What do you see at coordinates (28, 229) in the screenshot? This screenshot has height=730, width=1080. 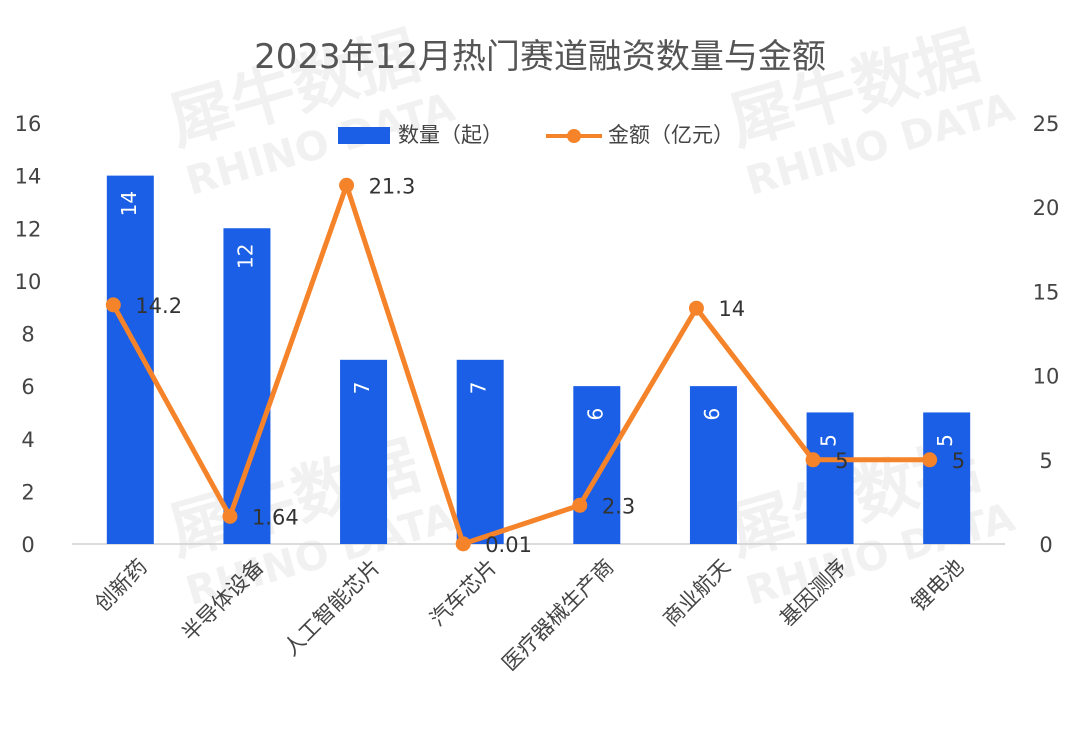 I see `left-axis-tick-label: 12` at bounding box center [28, 229].